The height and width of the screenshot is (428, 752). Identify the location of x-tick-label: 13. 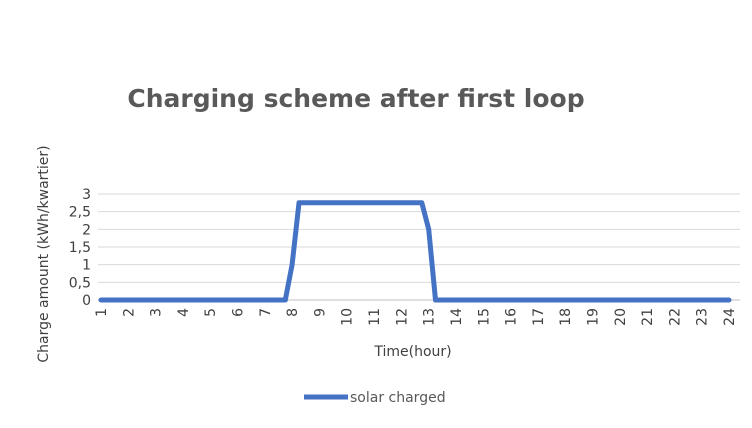
(430, 317).